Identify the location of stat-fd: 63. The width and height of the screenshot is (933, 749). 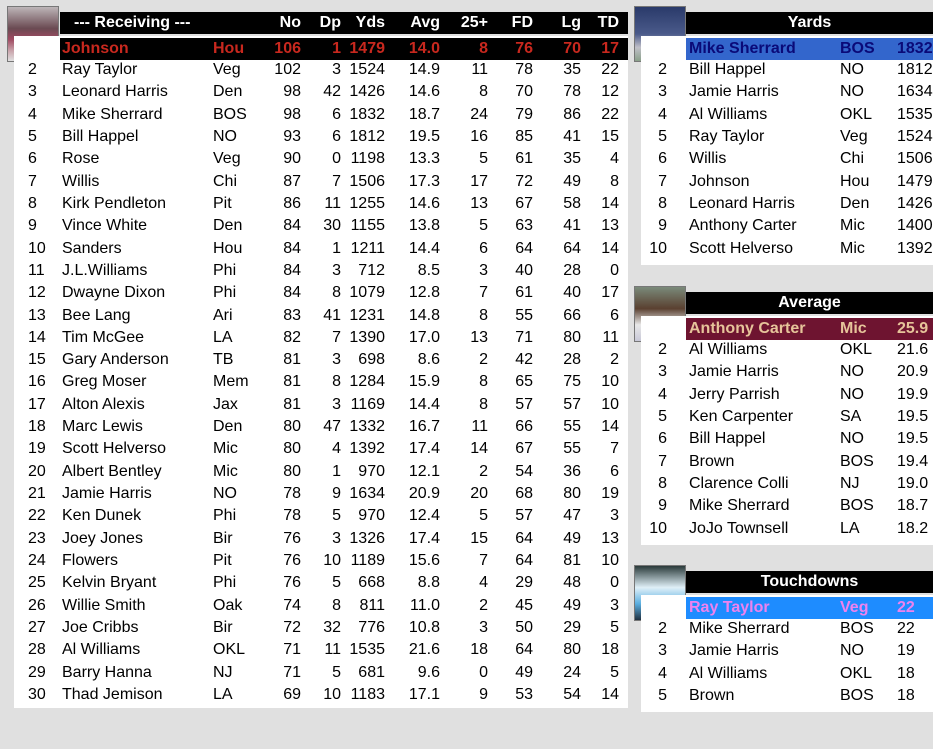
(524, 225).